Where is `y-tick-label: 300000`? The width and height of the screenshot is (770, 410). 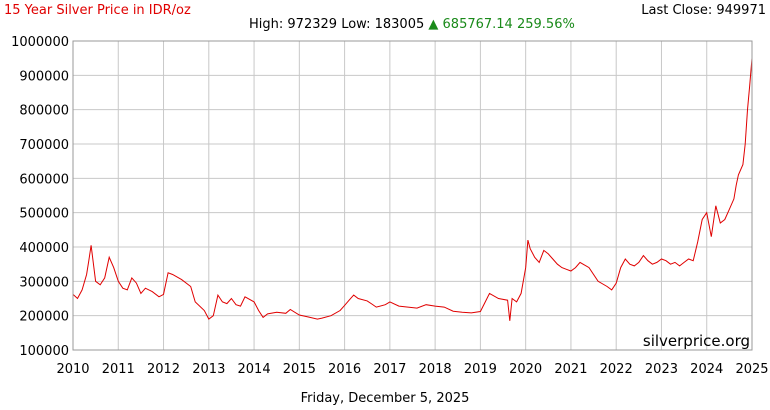 y-tick-label: 300000 is located at coordinates (44, 282).